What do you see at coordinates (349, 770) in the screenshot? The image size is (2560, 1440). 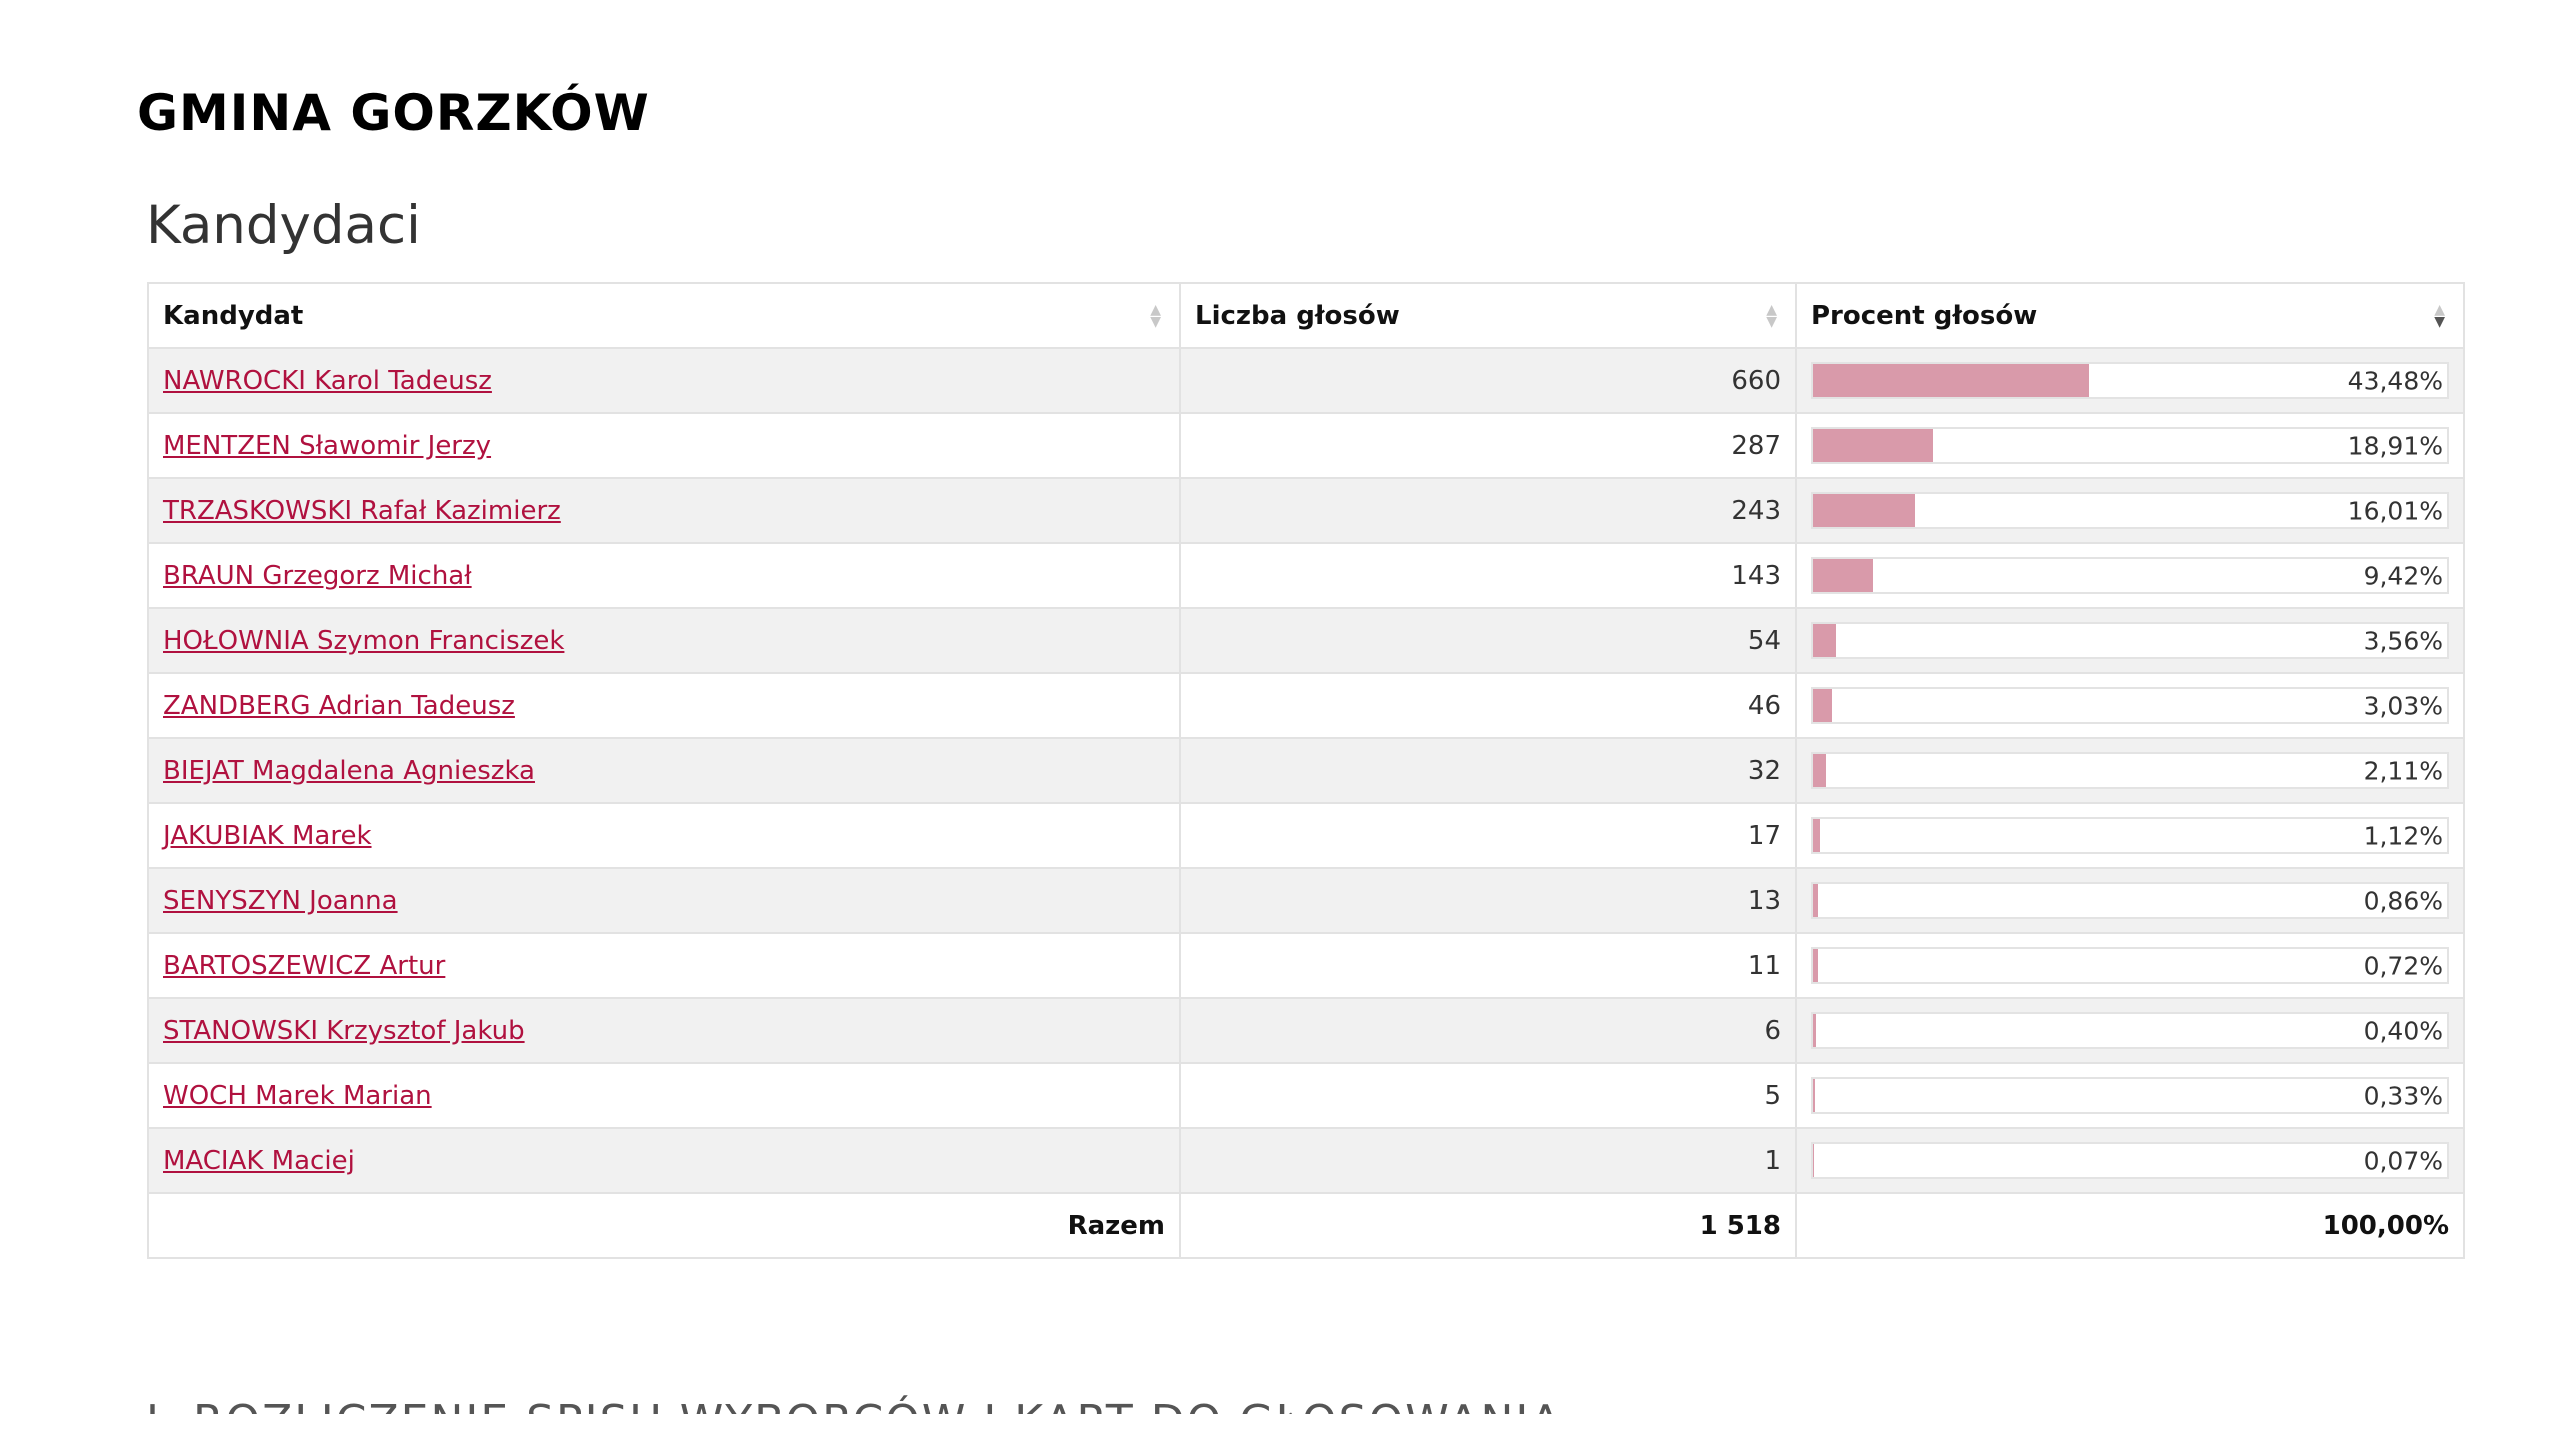 I see `candidate-link: BIEJAT Magdalena Agnieszka` at bounding box center [349, 770].